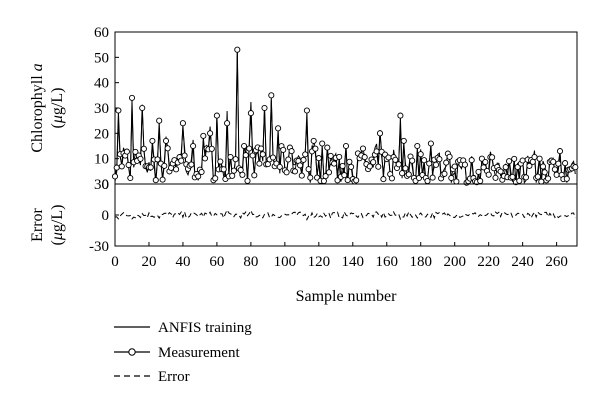  What do you see at coordinates (285, 262) in the screenshot?
I see `x-tick-label: 100` at bounding box center [285, 262].